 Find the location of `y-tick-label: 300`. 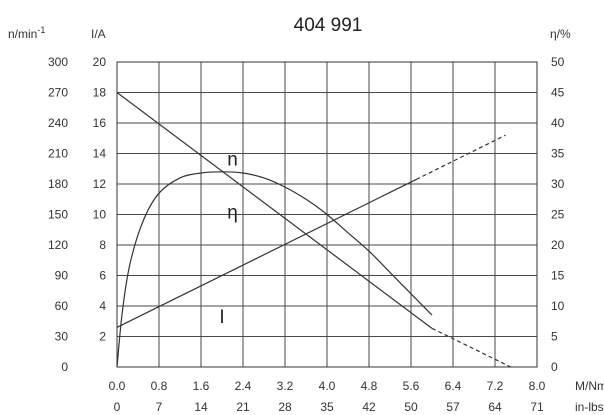

y-tick-label: 300 is located at coordinates (58, 62).